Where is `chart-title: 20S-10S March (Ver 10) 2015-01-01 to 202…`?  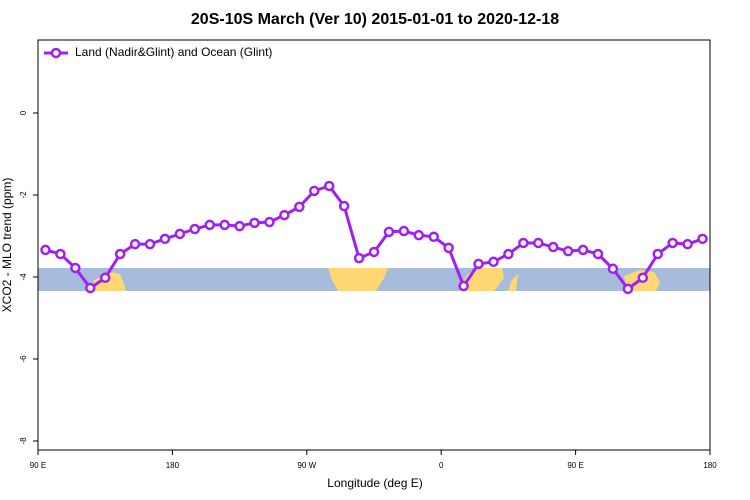
chart-title: 20S-10S March (Ver 10) 2015-01-01 to 202… is located at coordinates (375, 19).